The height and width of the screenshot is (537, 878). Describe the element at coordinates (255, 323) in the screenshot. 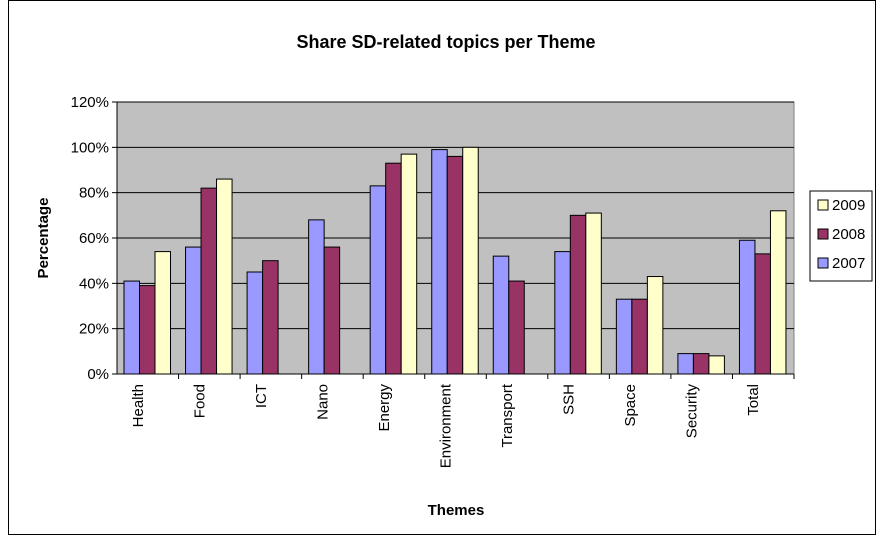

I see `bar-2007-ict` at that location.